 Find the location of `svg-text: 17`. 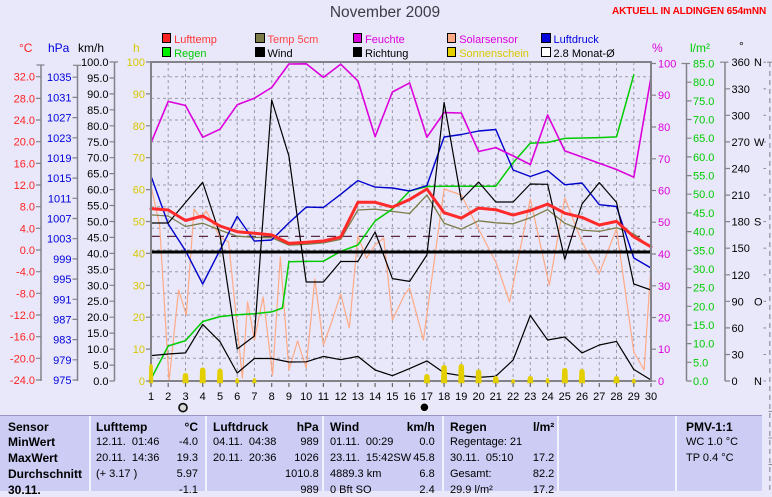

svg-text: 17 is located at coordinates (427, 397).